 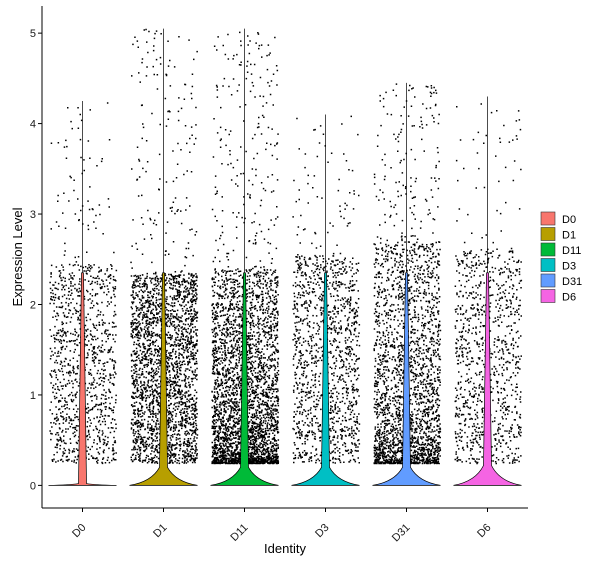 I want to click on points-D11, so click(x=245, y=248).